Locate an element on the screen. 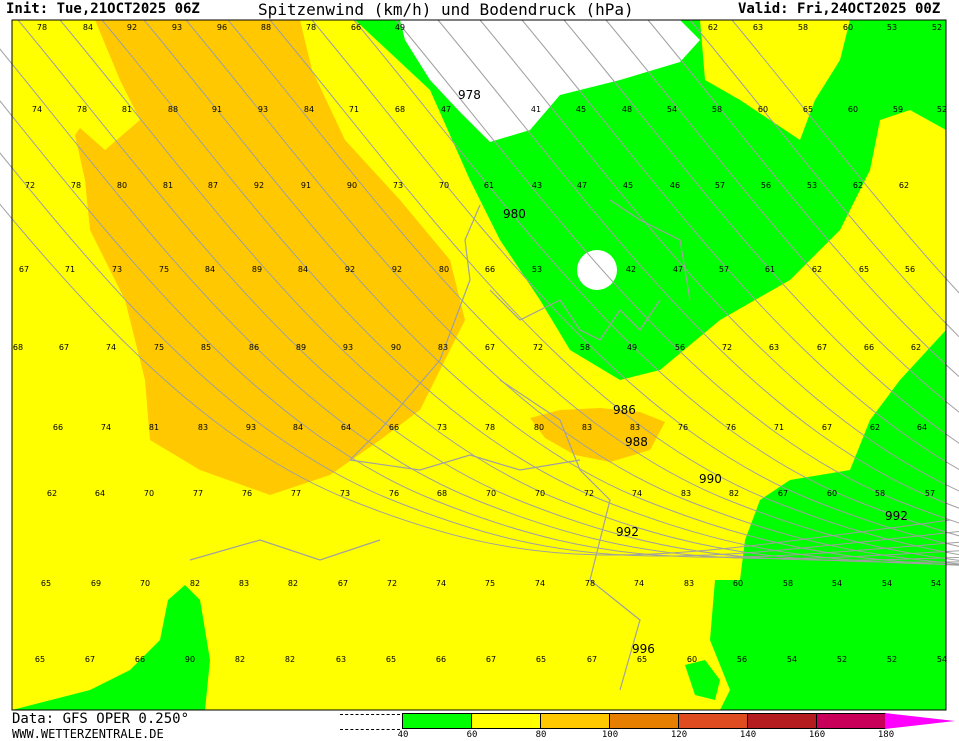 The height and width of the screenshot is (741, 959). wind-value: 78 is located at coordinates (490, 427).